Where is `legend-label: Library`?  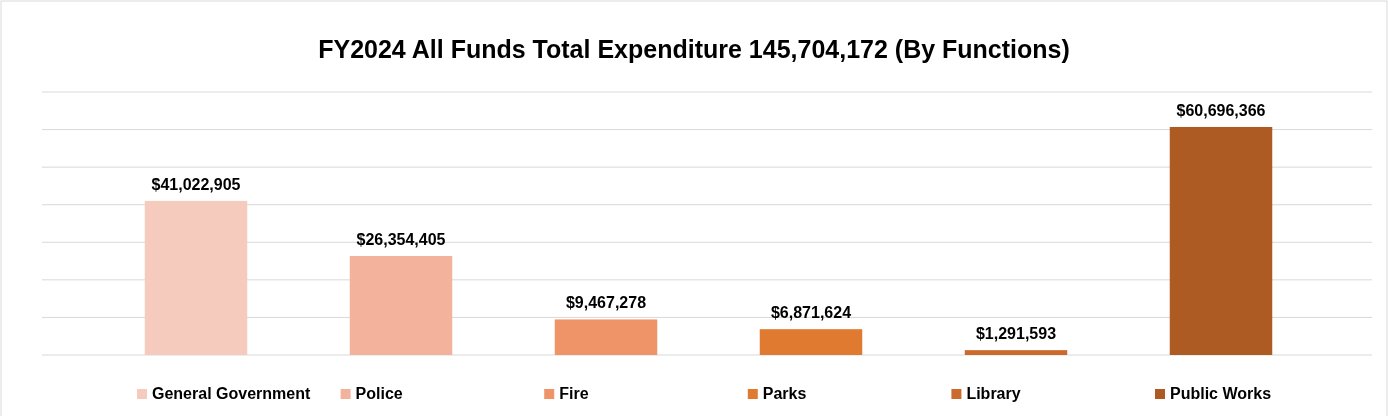
legend-label: Library is located at coordinates (993, 393).